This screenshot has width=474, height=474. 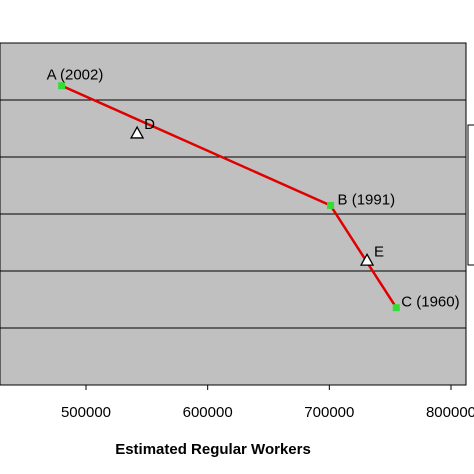 I want to click on legend-box, so click(x=470, y=195).